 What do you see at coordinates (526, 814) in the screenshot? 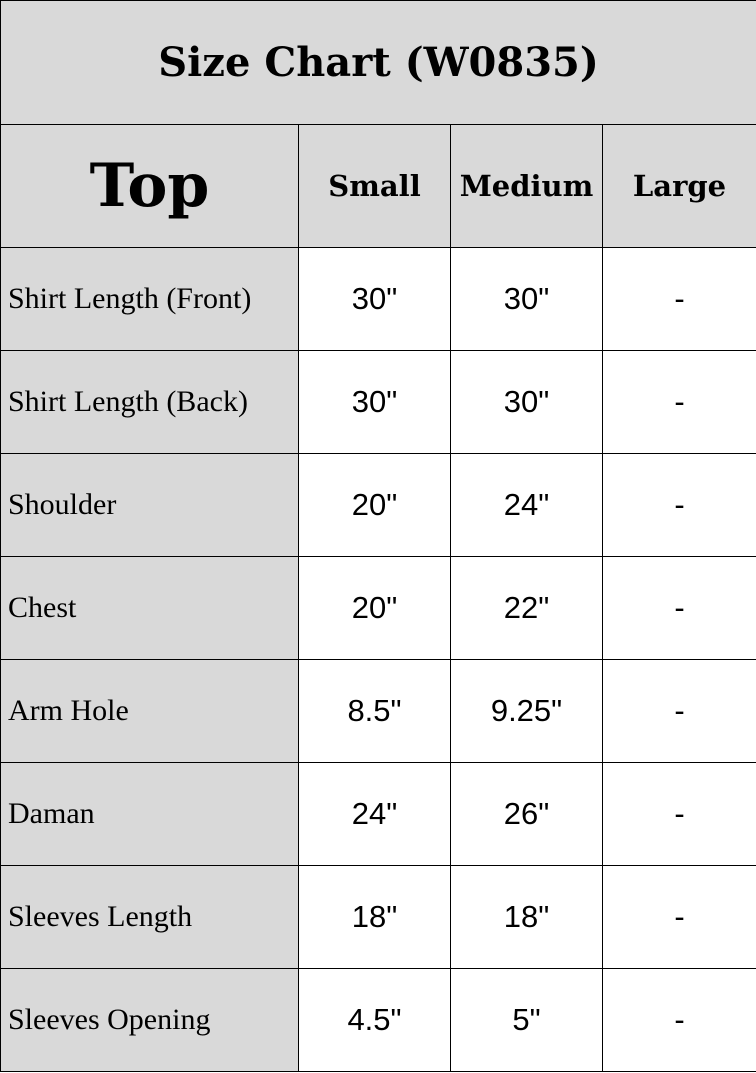
I see `measurement-value: 26"` at bounding box center [526, 814].